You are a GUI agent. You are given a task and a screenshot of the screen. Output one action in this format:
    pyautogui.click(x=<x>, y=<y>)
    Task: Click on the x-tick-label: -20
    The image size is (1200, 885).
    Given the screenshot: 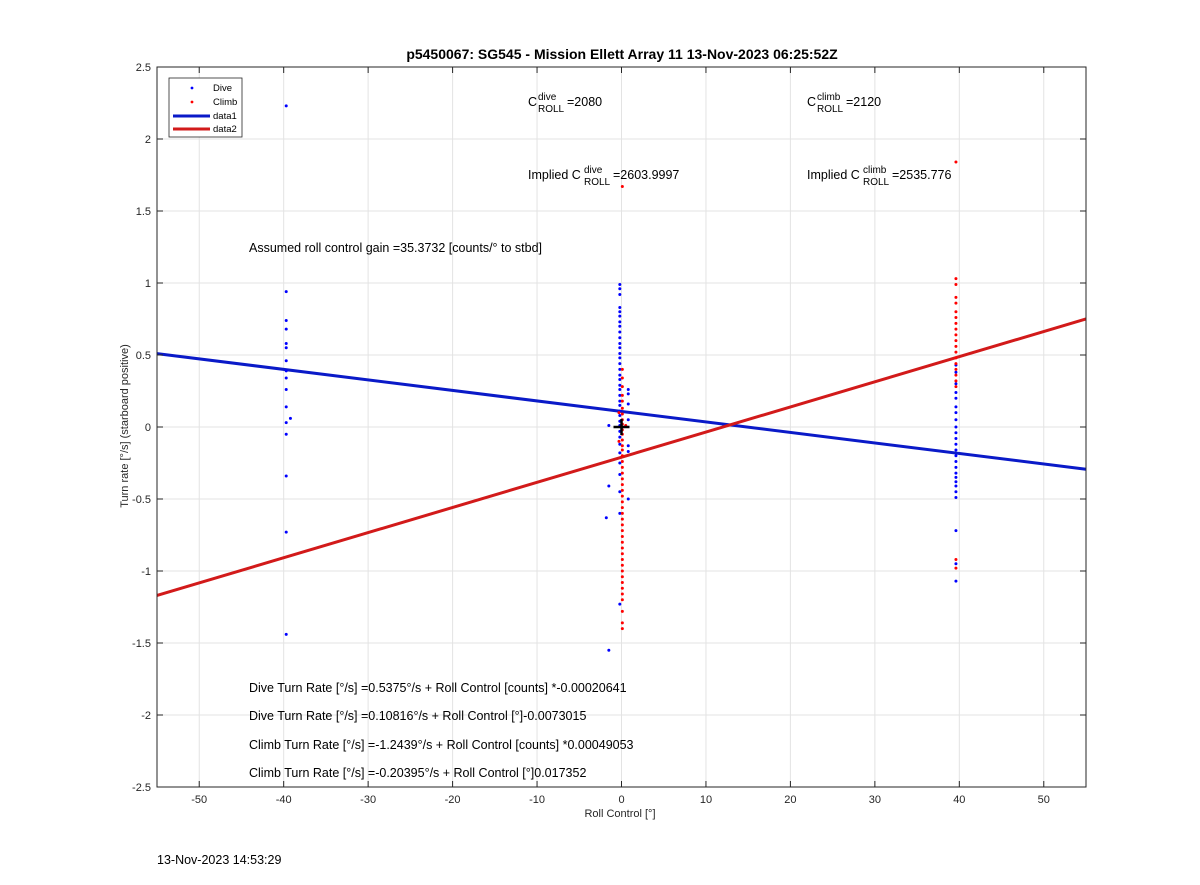 What is the action you would take?
    pyautogui.click(x=453, y=800)
    